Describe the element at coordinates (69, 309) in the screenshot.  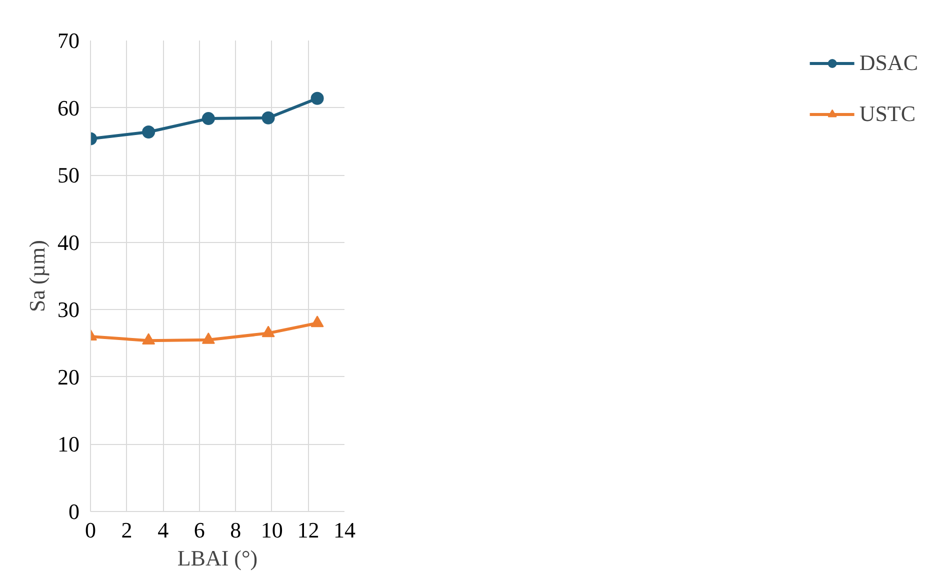
I see `y-tick-label: 30` at that location.